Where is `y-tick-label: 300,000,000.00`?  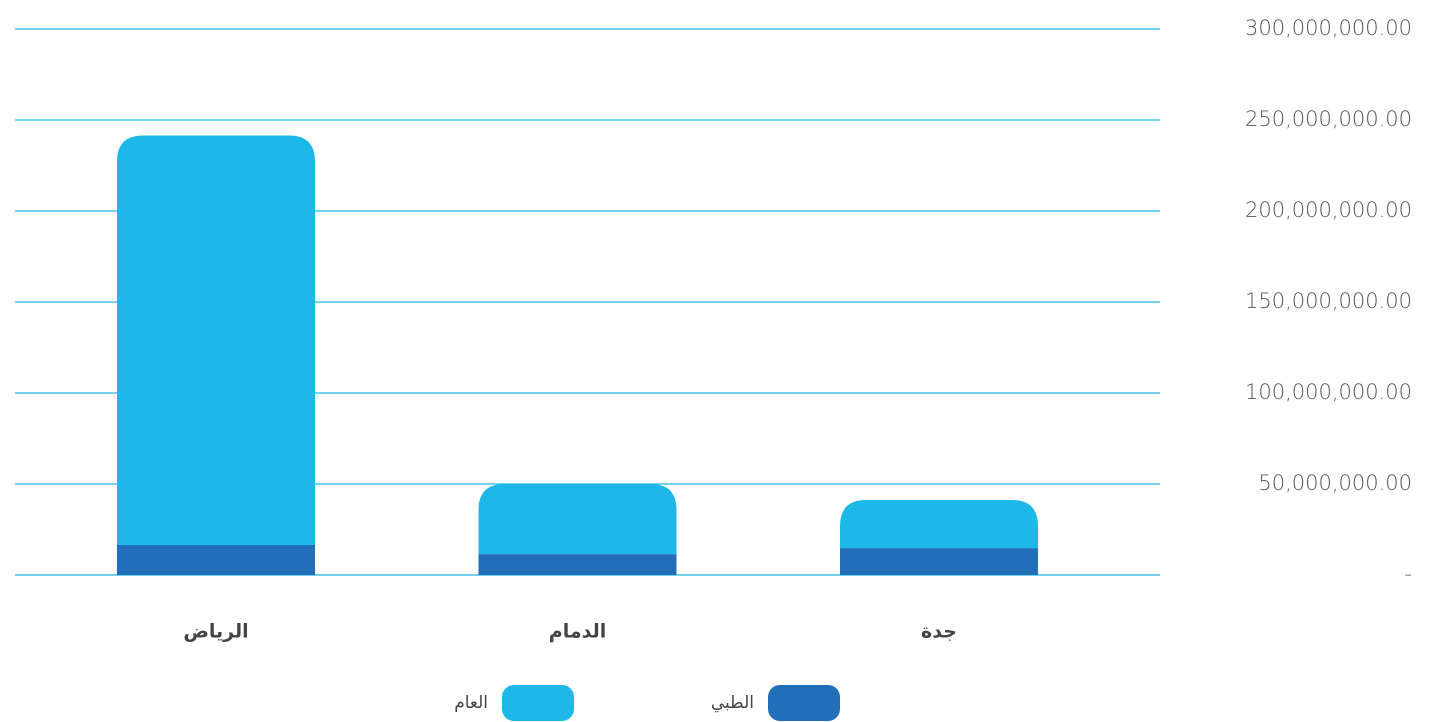 y-tick-label: 300,000,000.00 is located at coordinates (1328, 28).